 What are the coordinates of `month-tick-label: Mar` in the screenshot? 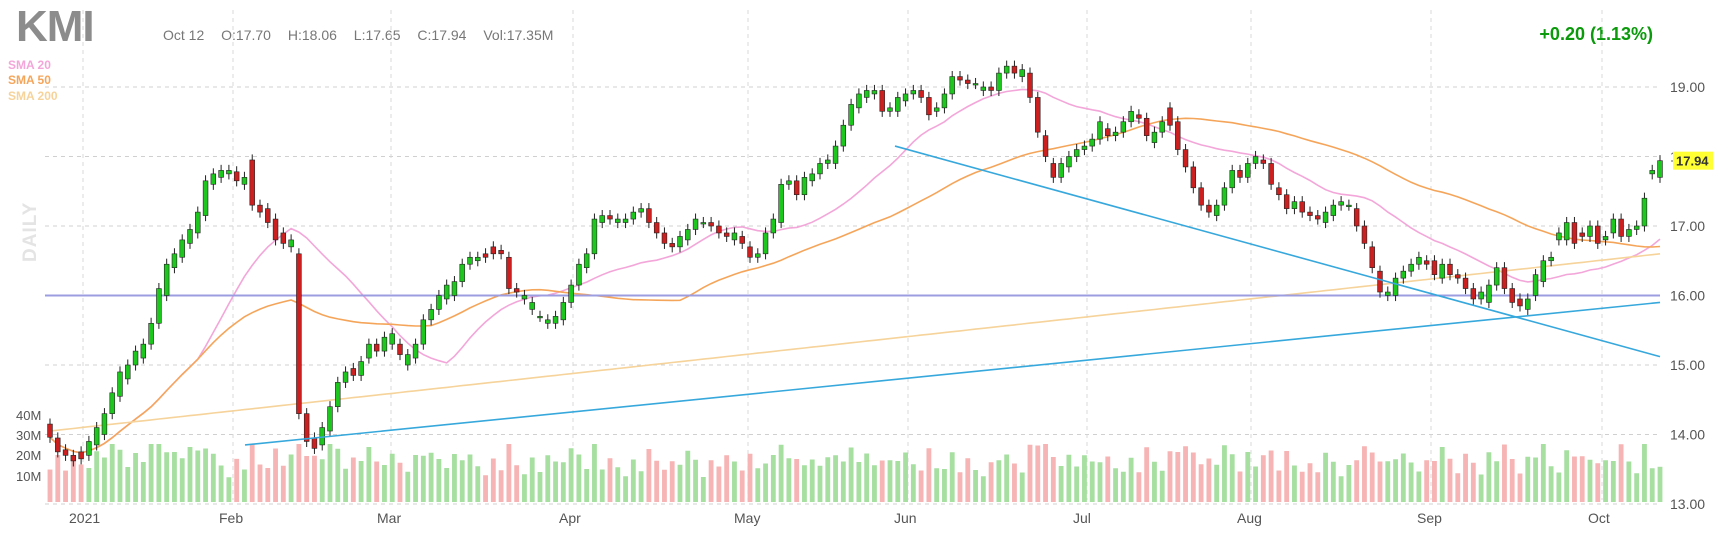 It's located at (389, 518).